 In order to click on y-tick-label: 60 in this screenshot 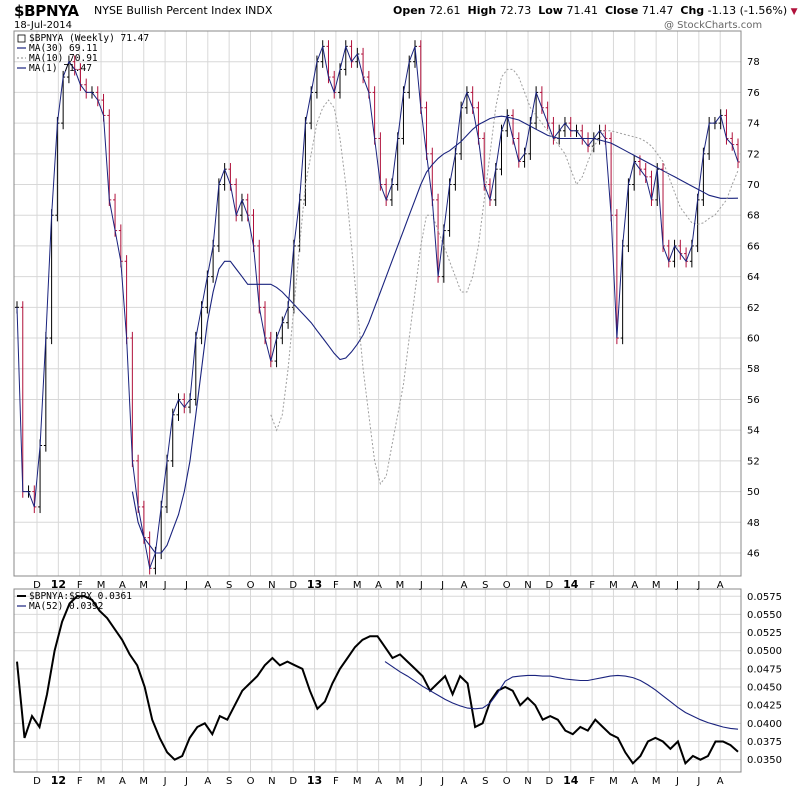, I will do `click(753, 339)`.